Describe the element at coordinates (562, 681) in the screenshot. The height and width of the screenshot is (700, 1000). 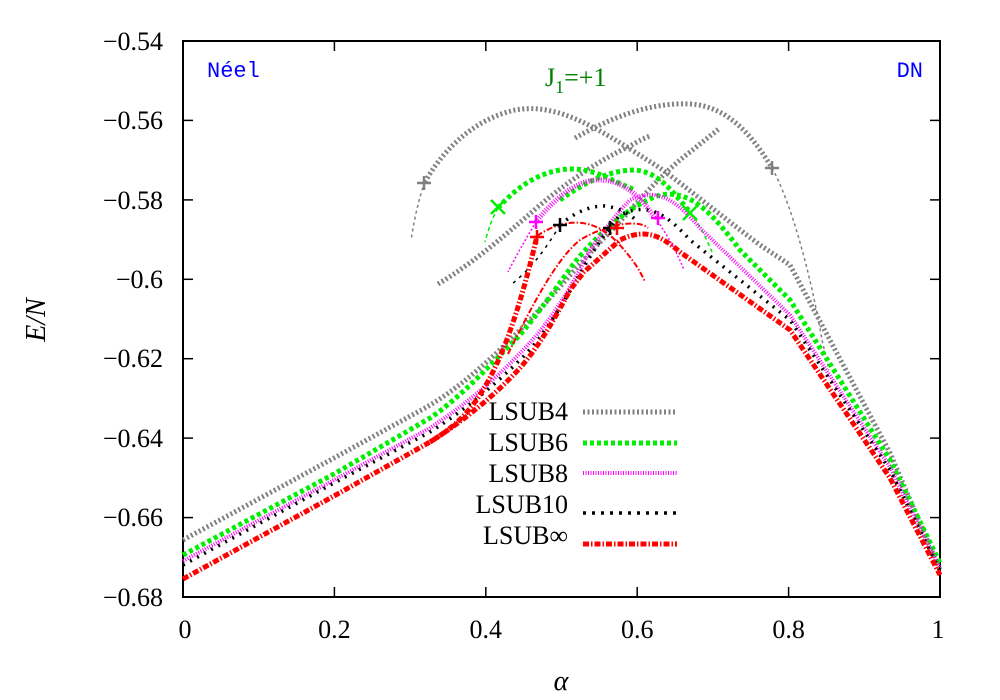
I see `x-axis-title: α` at that location.